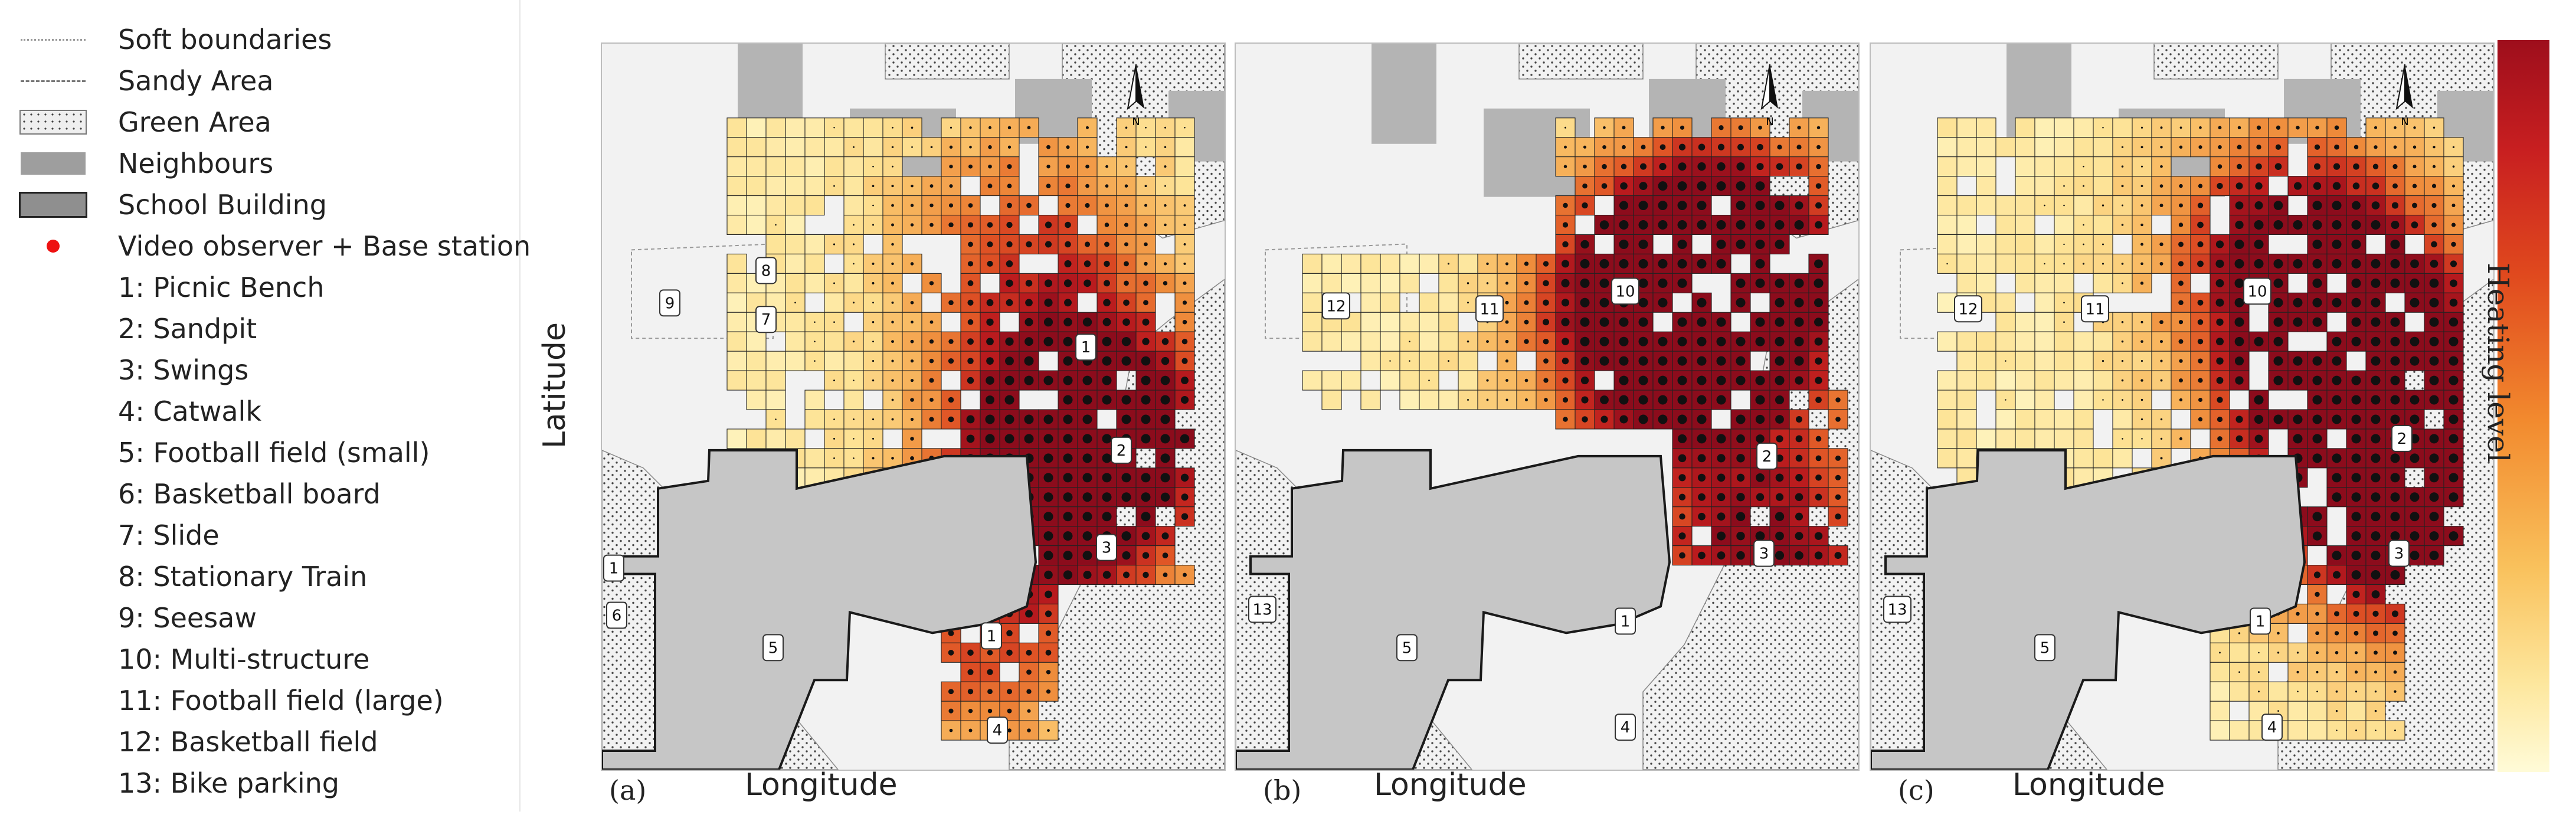 The width and height of the screenshot is (2576, 831). Describe the element at coordinates (145, 163) in the screenshot. I see `legend-item: Neighbours` at that location.